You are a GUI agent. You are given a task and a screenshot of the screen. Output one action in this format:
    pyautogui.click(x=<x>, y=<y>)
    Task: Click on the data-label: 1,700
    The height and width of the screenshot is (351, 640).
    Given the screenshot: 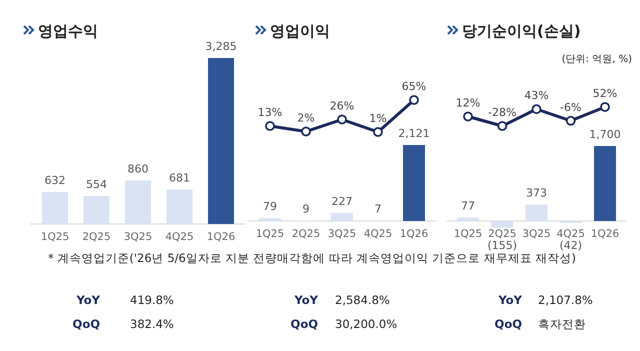 What is the action you would take?
    pyautogui.click(x=605, y=134)
    